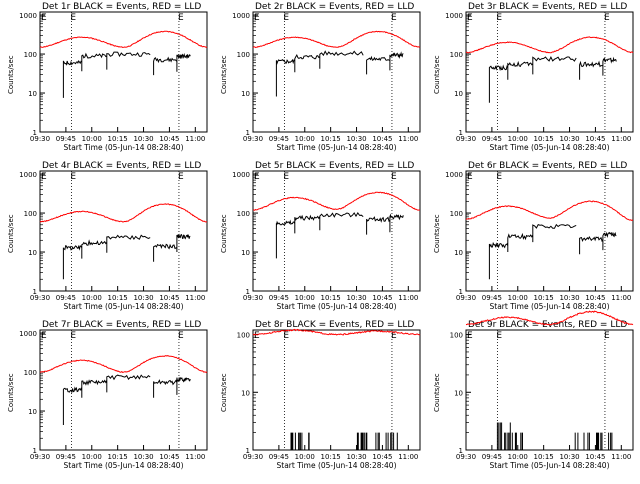 The image size is (640, 484). What do you see at coordinates (547, 166) in the screenshot?
I see `plot-title: Det 6r BLACK = Events, RED = LLD` at bounding box center [547, 166].